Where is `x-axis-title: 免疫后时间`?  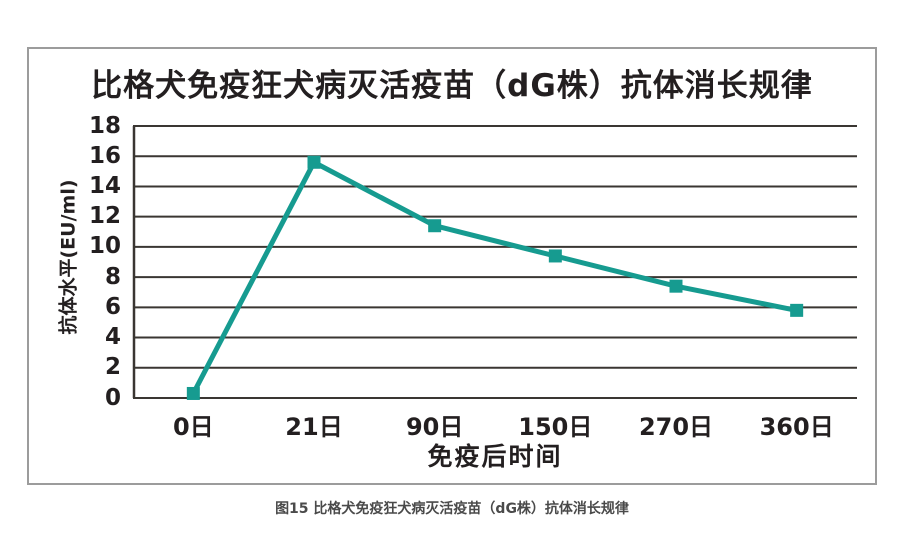
x-axis-title: 免疫后时间 is located at coordinates (495, 456).